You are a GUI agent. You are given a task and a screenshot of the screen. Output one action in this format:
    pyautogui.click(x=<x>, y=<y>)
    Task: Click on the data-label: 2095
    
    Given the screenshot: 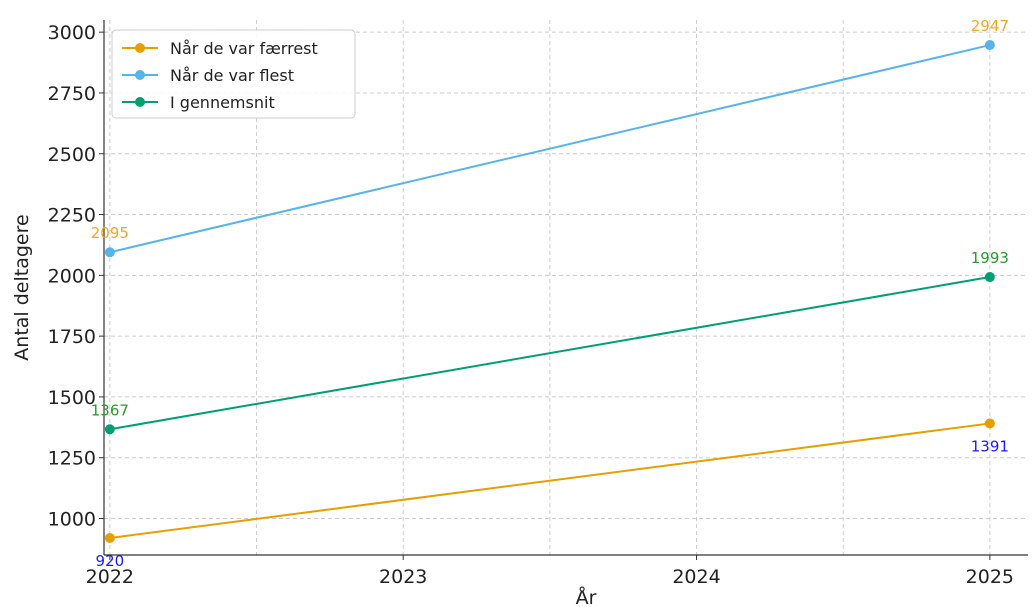 What is the action you would take?
    pyautogui.click(x=110, y=233)
    